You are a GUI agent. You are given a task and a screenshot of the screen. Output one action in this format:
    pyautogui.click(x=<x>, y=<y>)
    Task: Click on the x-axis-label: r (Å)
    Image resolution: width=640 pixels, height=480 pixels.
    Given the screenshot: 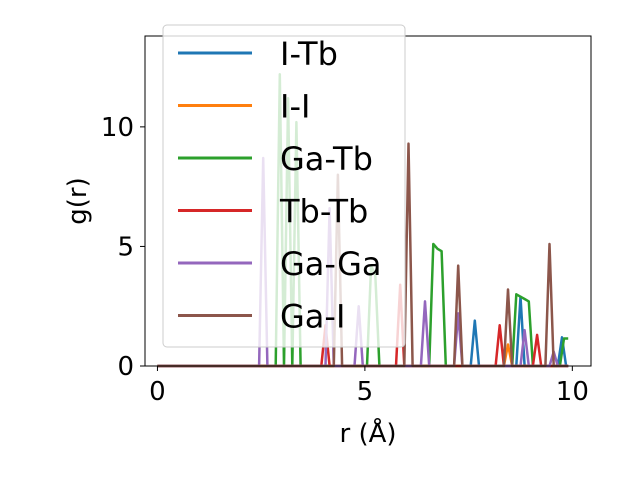 What is the action you would take?
    pyautogui.click(x=367, y=433)
    